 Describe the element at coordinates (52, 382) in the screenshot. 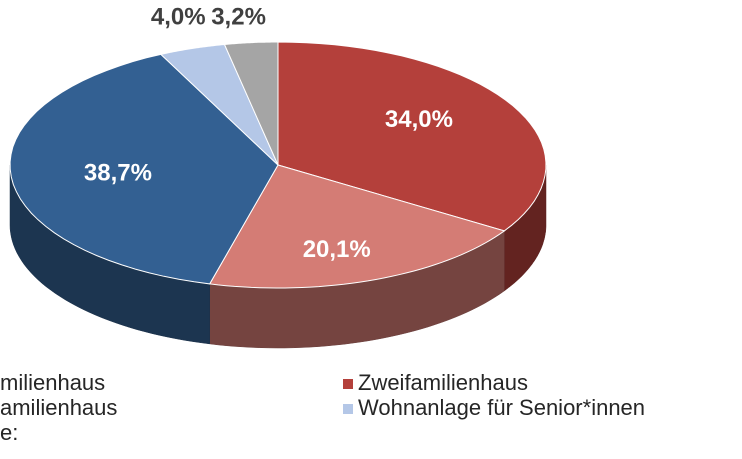

I see `legend-label: milienhaus` at that location.